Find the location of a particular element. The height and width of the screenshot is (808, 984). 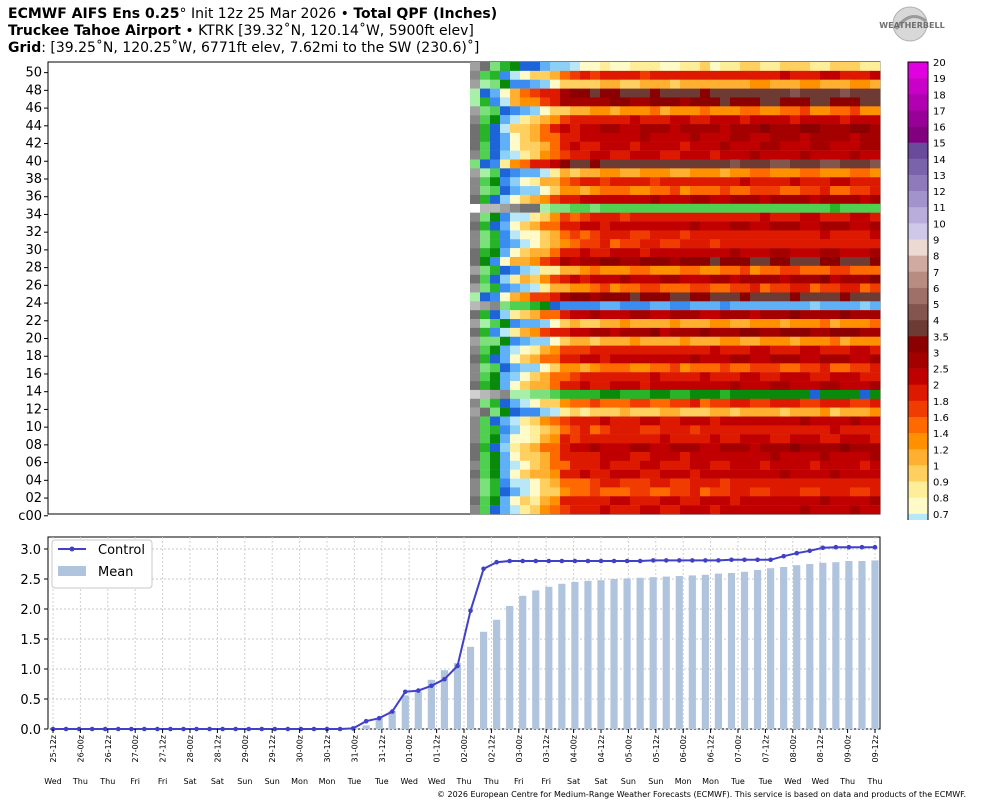

member-label: 06 is located at coordinates (33, 463).